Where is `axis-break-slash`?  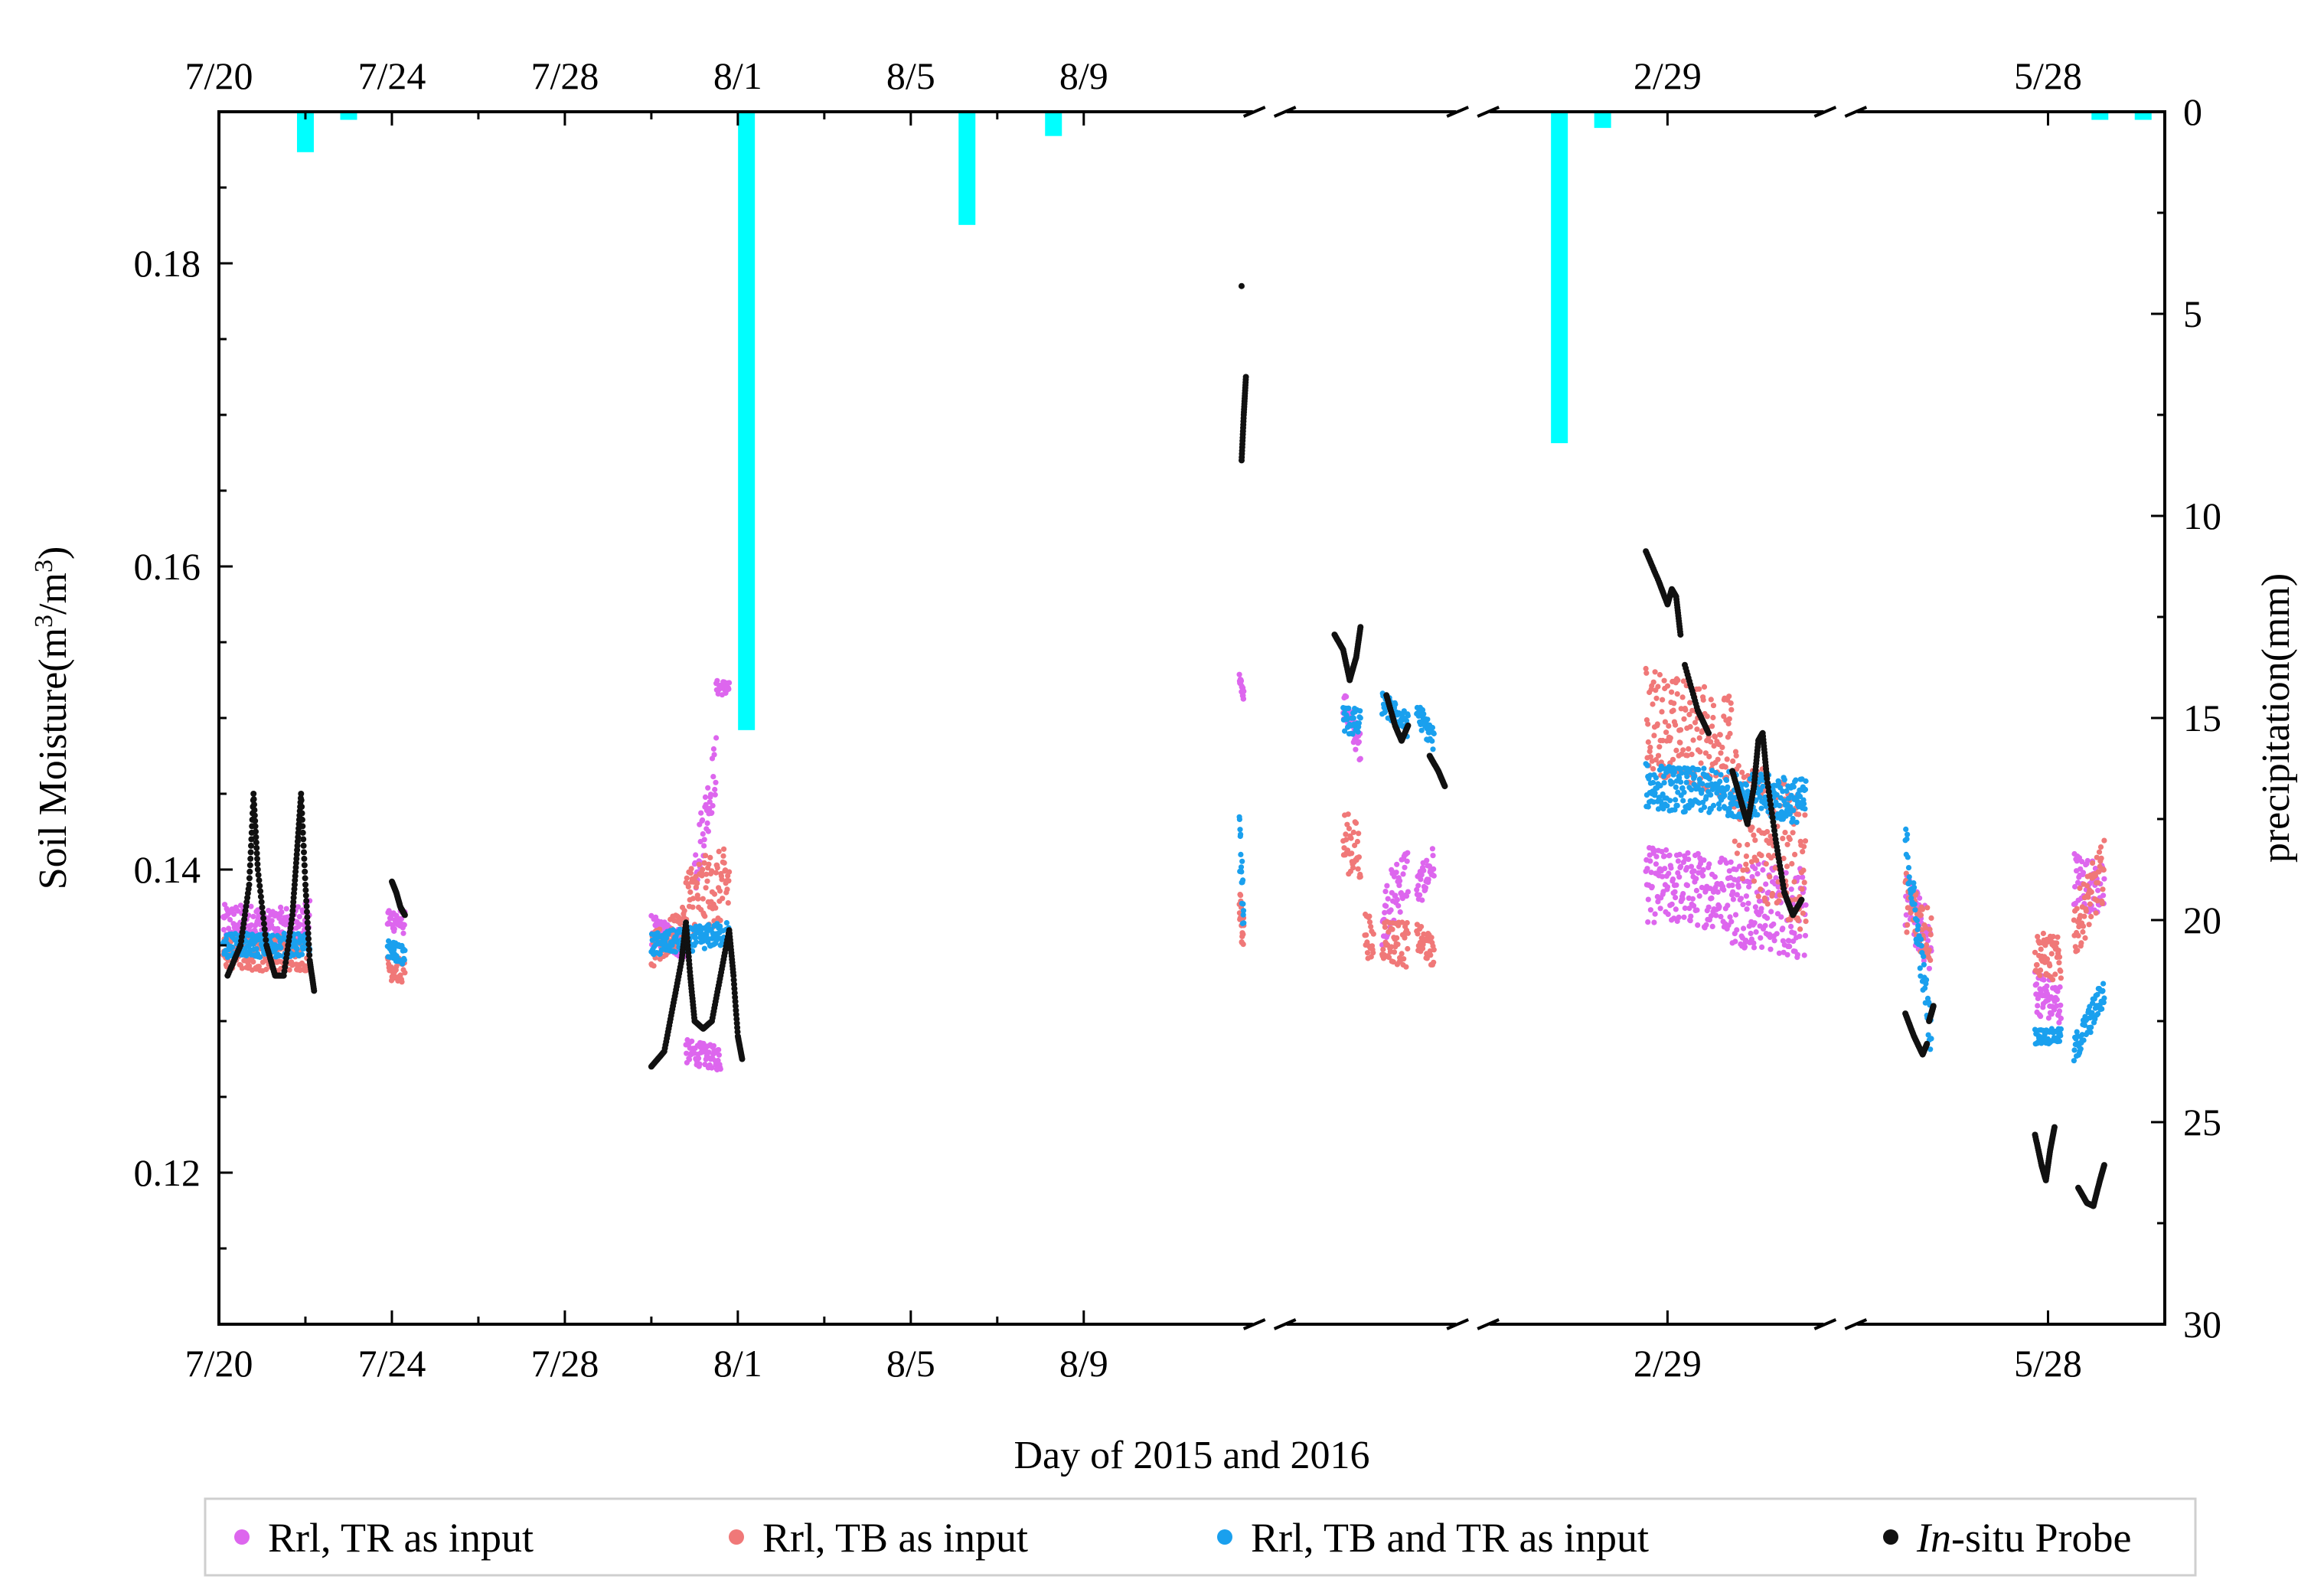
axis-break-slash is located at coordinates (1825, 112).